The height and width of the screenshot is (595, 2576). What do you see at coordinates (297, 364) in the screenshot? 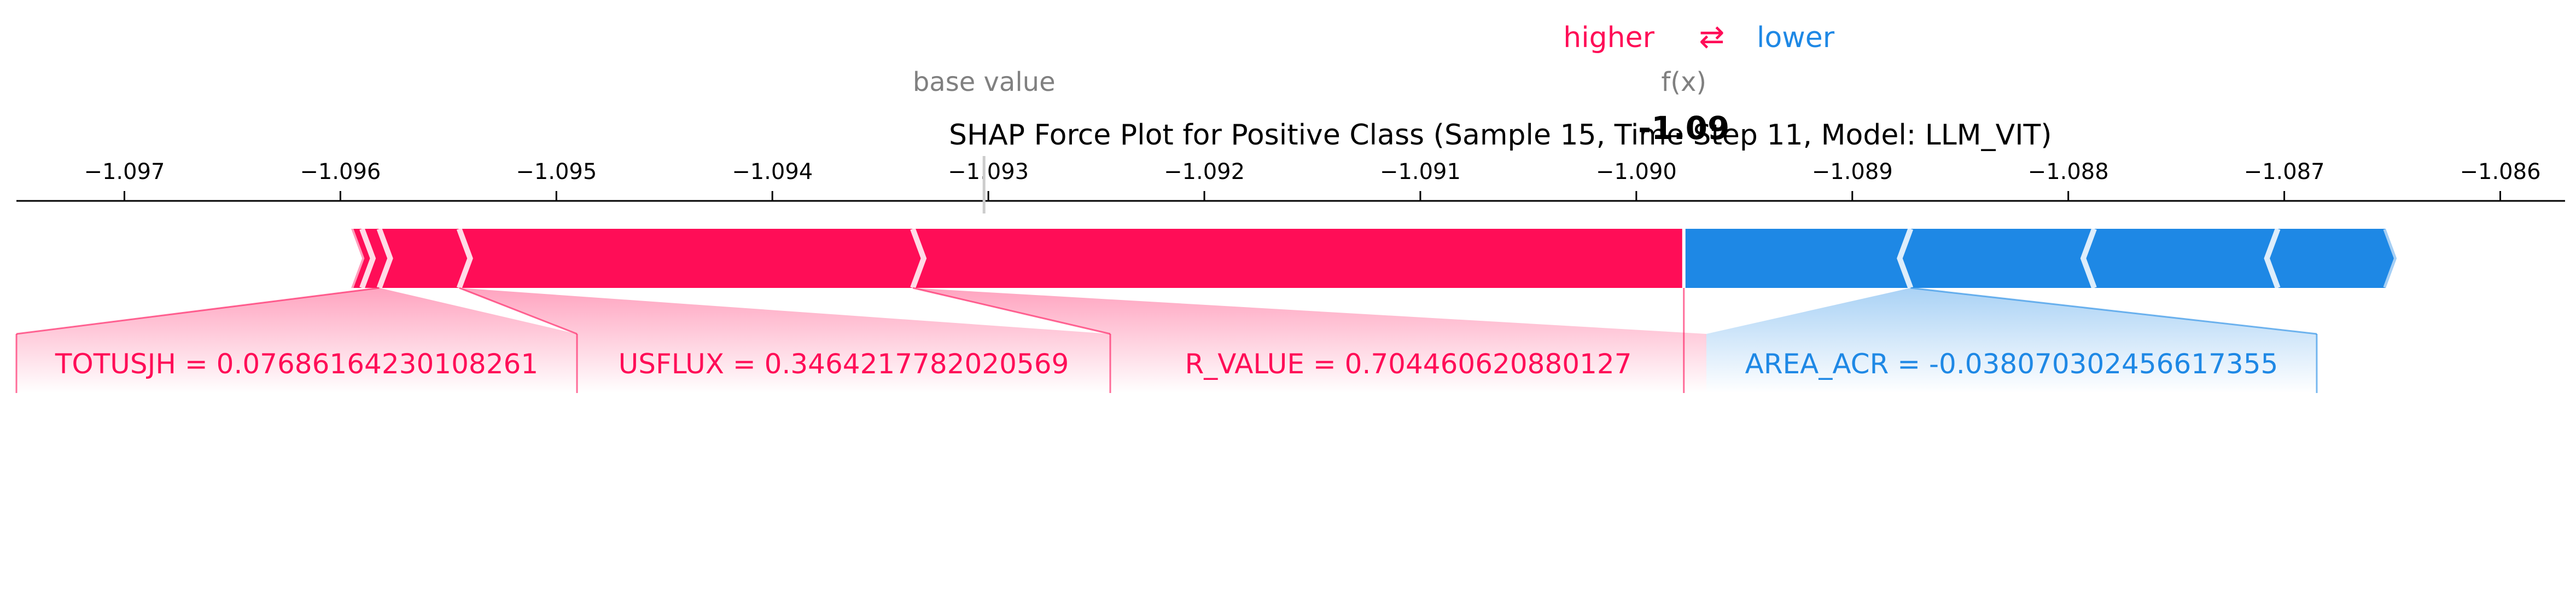
I see `feature-label: TOTUSJH = 0.07686164230108261` at bounding box center [297, 364].